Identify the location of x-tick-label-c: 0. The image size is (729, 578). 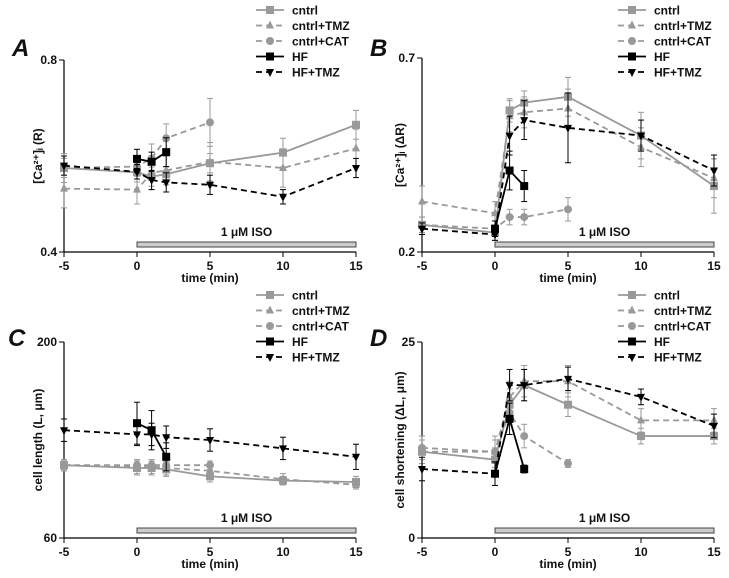
(137, 552).